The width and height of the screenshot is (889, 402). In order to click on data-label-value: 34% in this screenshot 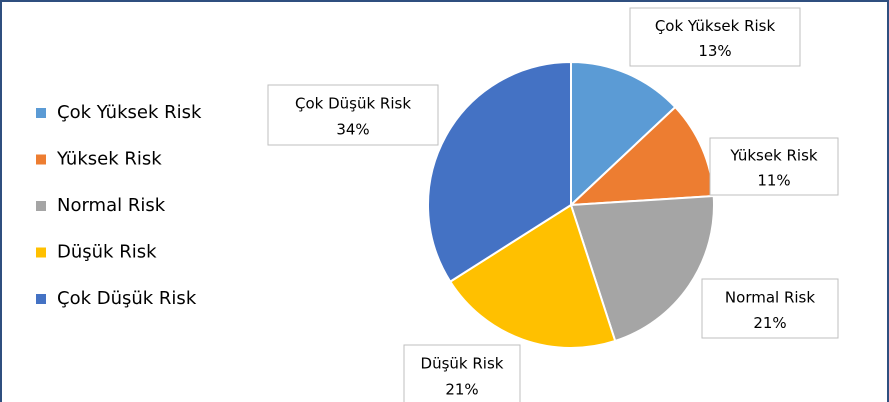, I will do `click(352, 130)`.